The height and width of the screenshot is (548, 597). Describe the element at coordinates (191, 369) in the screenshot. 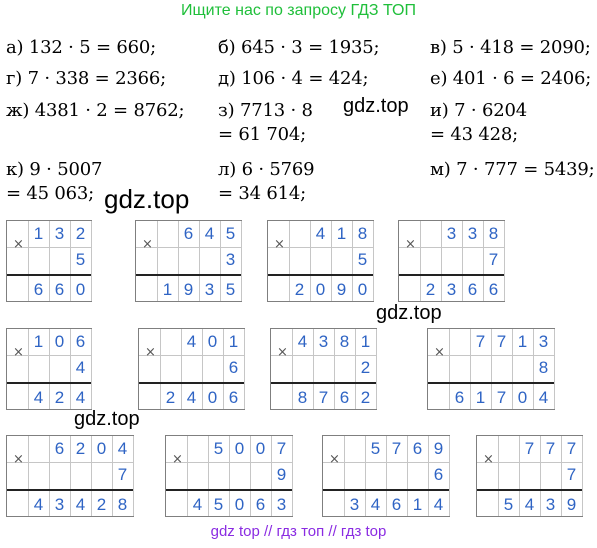

I see `multiplication-card: × 4 0 1 6 2 4 0 6` at that location.